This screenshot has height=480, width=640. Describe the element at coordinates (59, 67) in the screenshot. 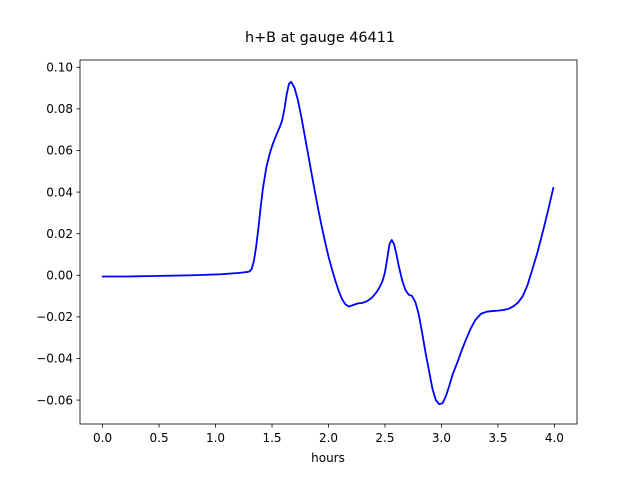

I see `y-tick-label: 0.10` at that location.